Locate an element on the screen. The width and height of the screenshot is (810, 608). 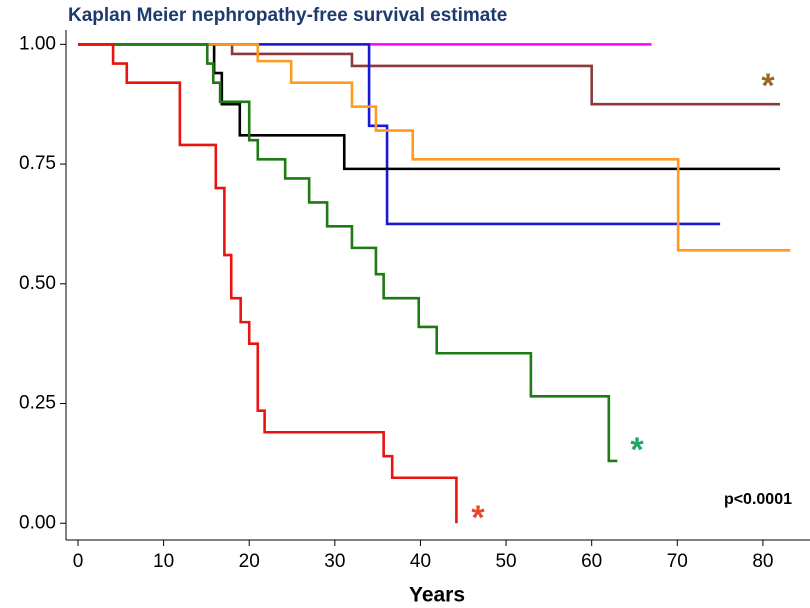
x-tick-label: 60 is located at coordinates (591, 561).